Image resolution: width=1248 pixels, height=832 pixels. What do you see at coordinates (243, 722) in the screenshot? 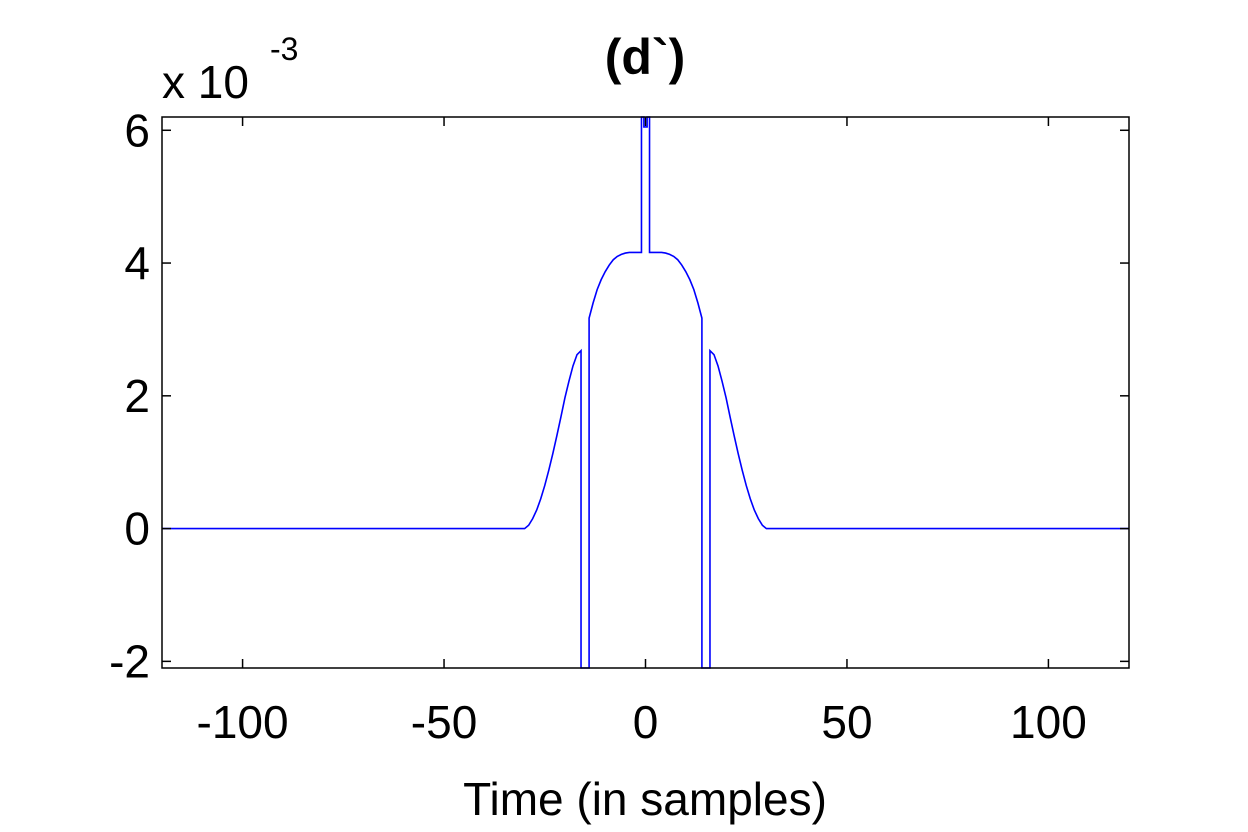
I see `x-tick-label: -100` at bounding box center [243, 722].